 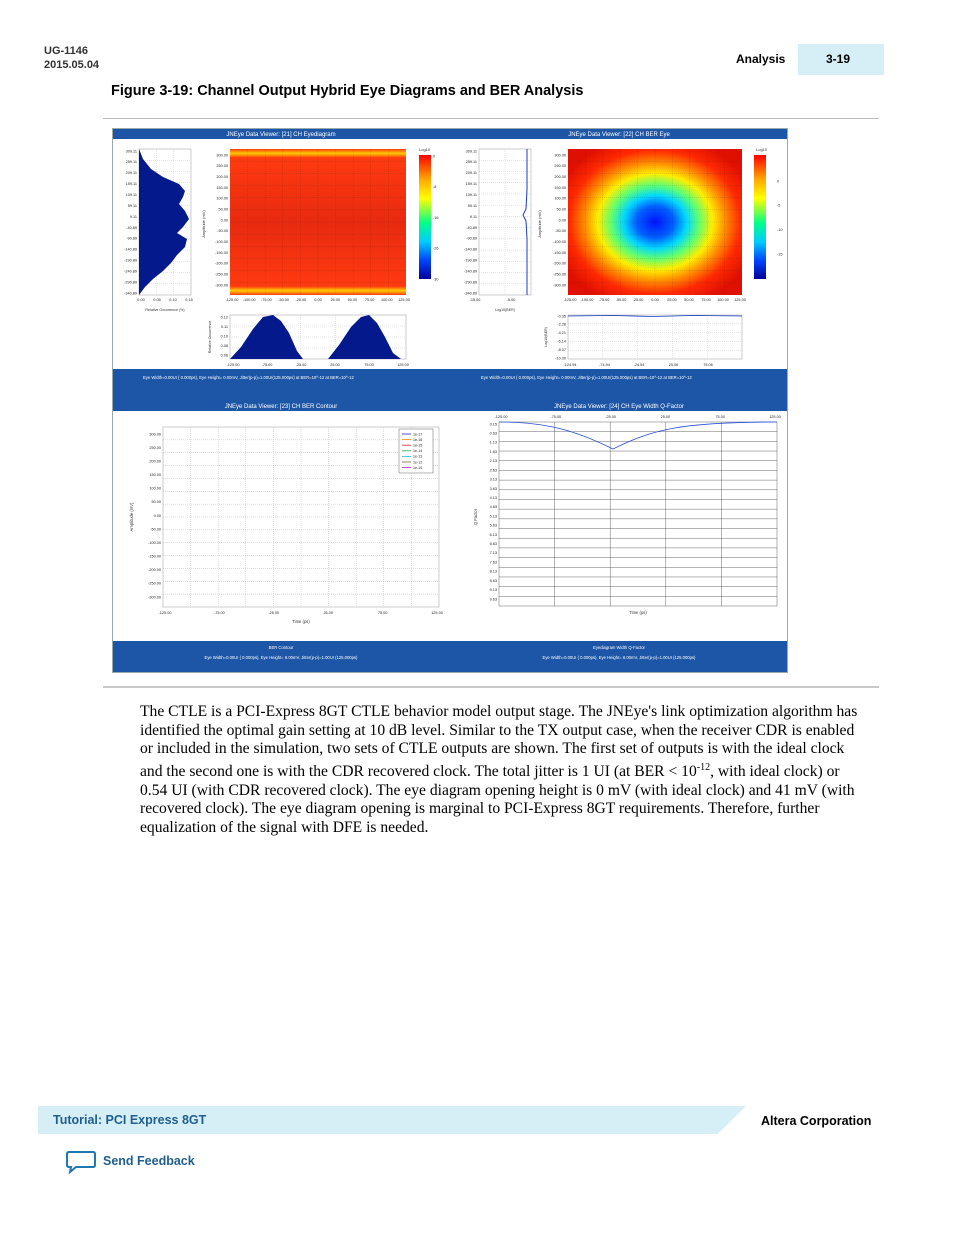 I want to click on ber-time-grid, so click(x=655, y=337).